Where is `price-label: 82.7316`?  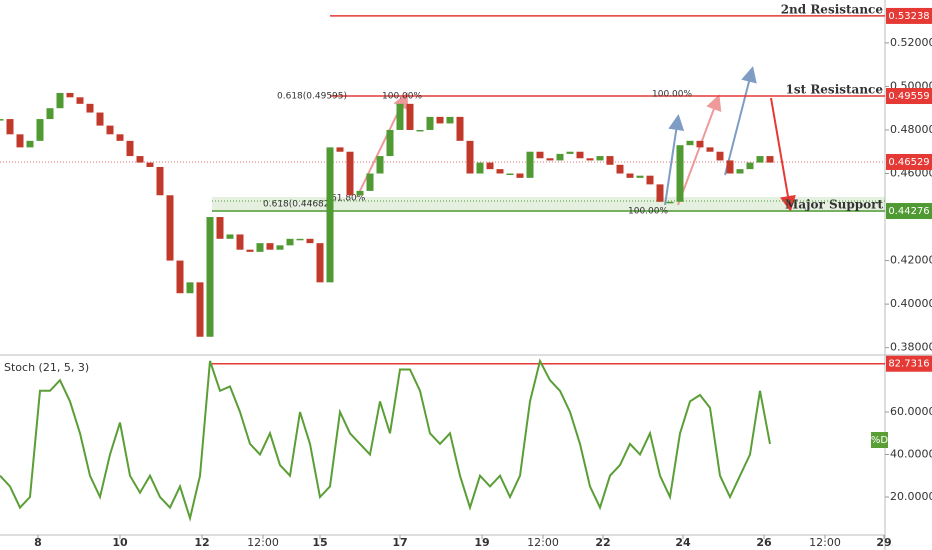
price-label: 82.7316 is located at coordinates (908, 364).